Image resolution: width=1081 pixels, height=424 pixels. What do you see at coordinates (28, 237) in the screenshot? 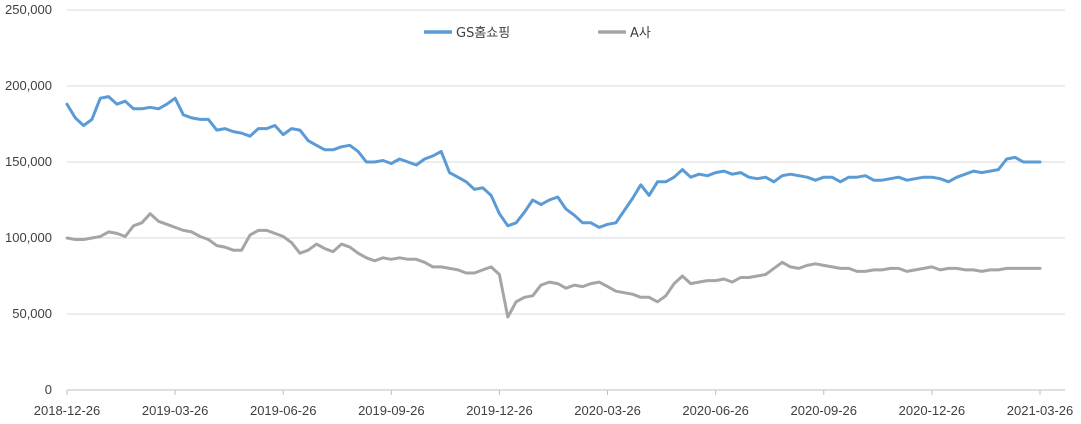
I see `y-tick-label: 100,000` at bounding box center [28, 237].